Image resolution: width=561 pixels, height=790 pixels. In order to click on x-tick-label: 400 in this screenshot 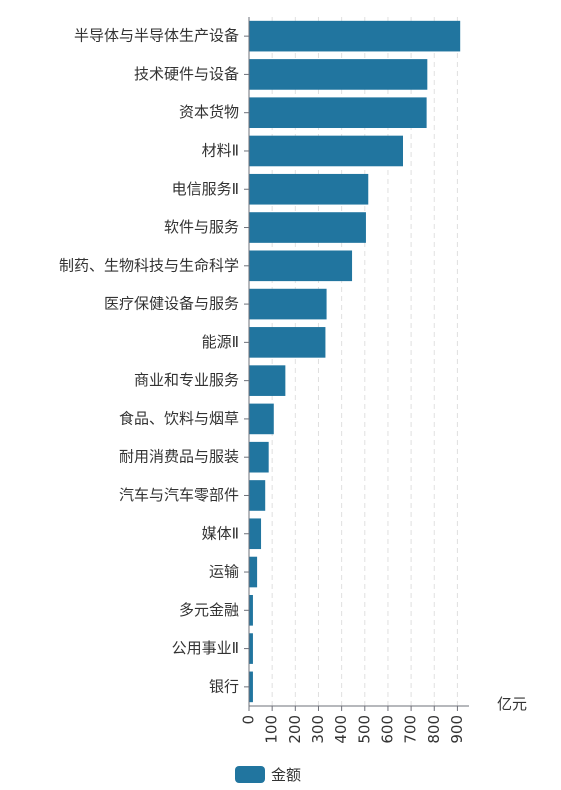, I will do `click(341, 729)`.